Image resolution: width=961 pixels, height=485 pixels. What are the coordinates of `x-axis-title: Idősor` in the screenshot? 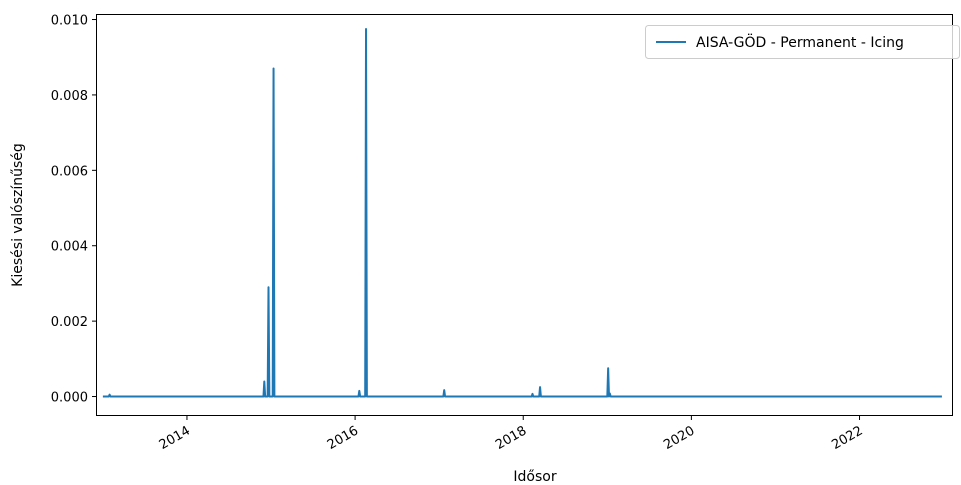 It's located at (534, 477).